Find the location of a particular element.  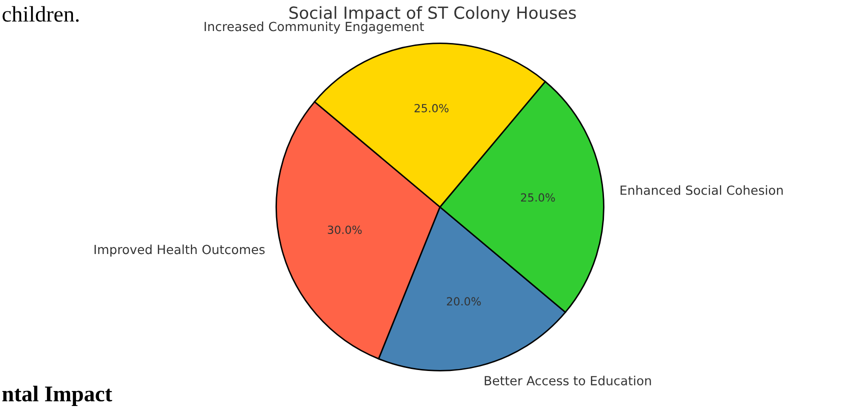

chart-title: Social Impact of ST Colony Houses is located at coordinates (432, 14).